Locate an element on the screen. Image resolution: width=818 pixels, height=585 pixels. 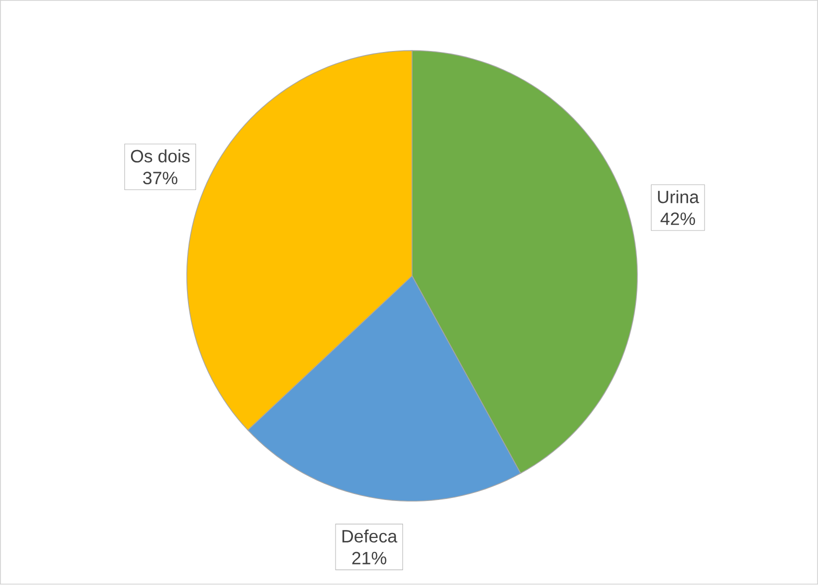
slice-label: Os dois is located at coordinates (160, 156).